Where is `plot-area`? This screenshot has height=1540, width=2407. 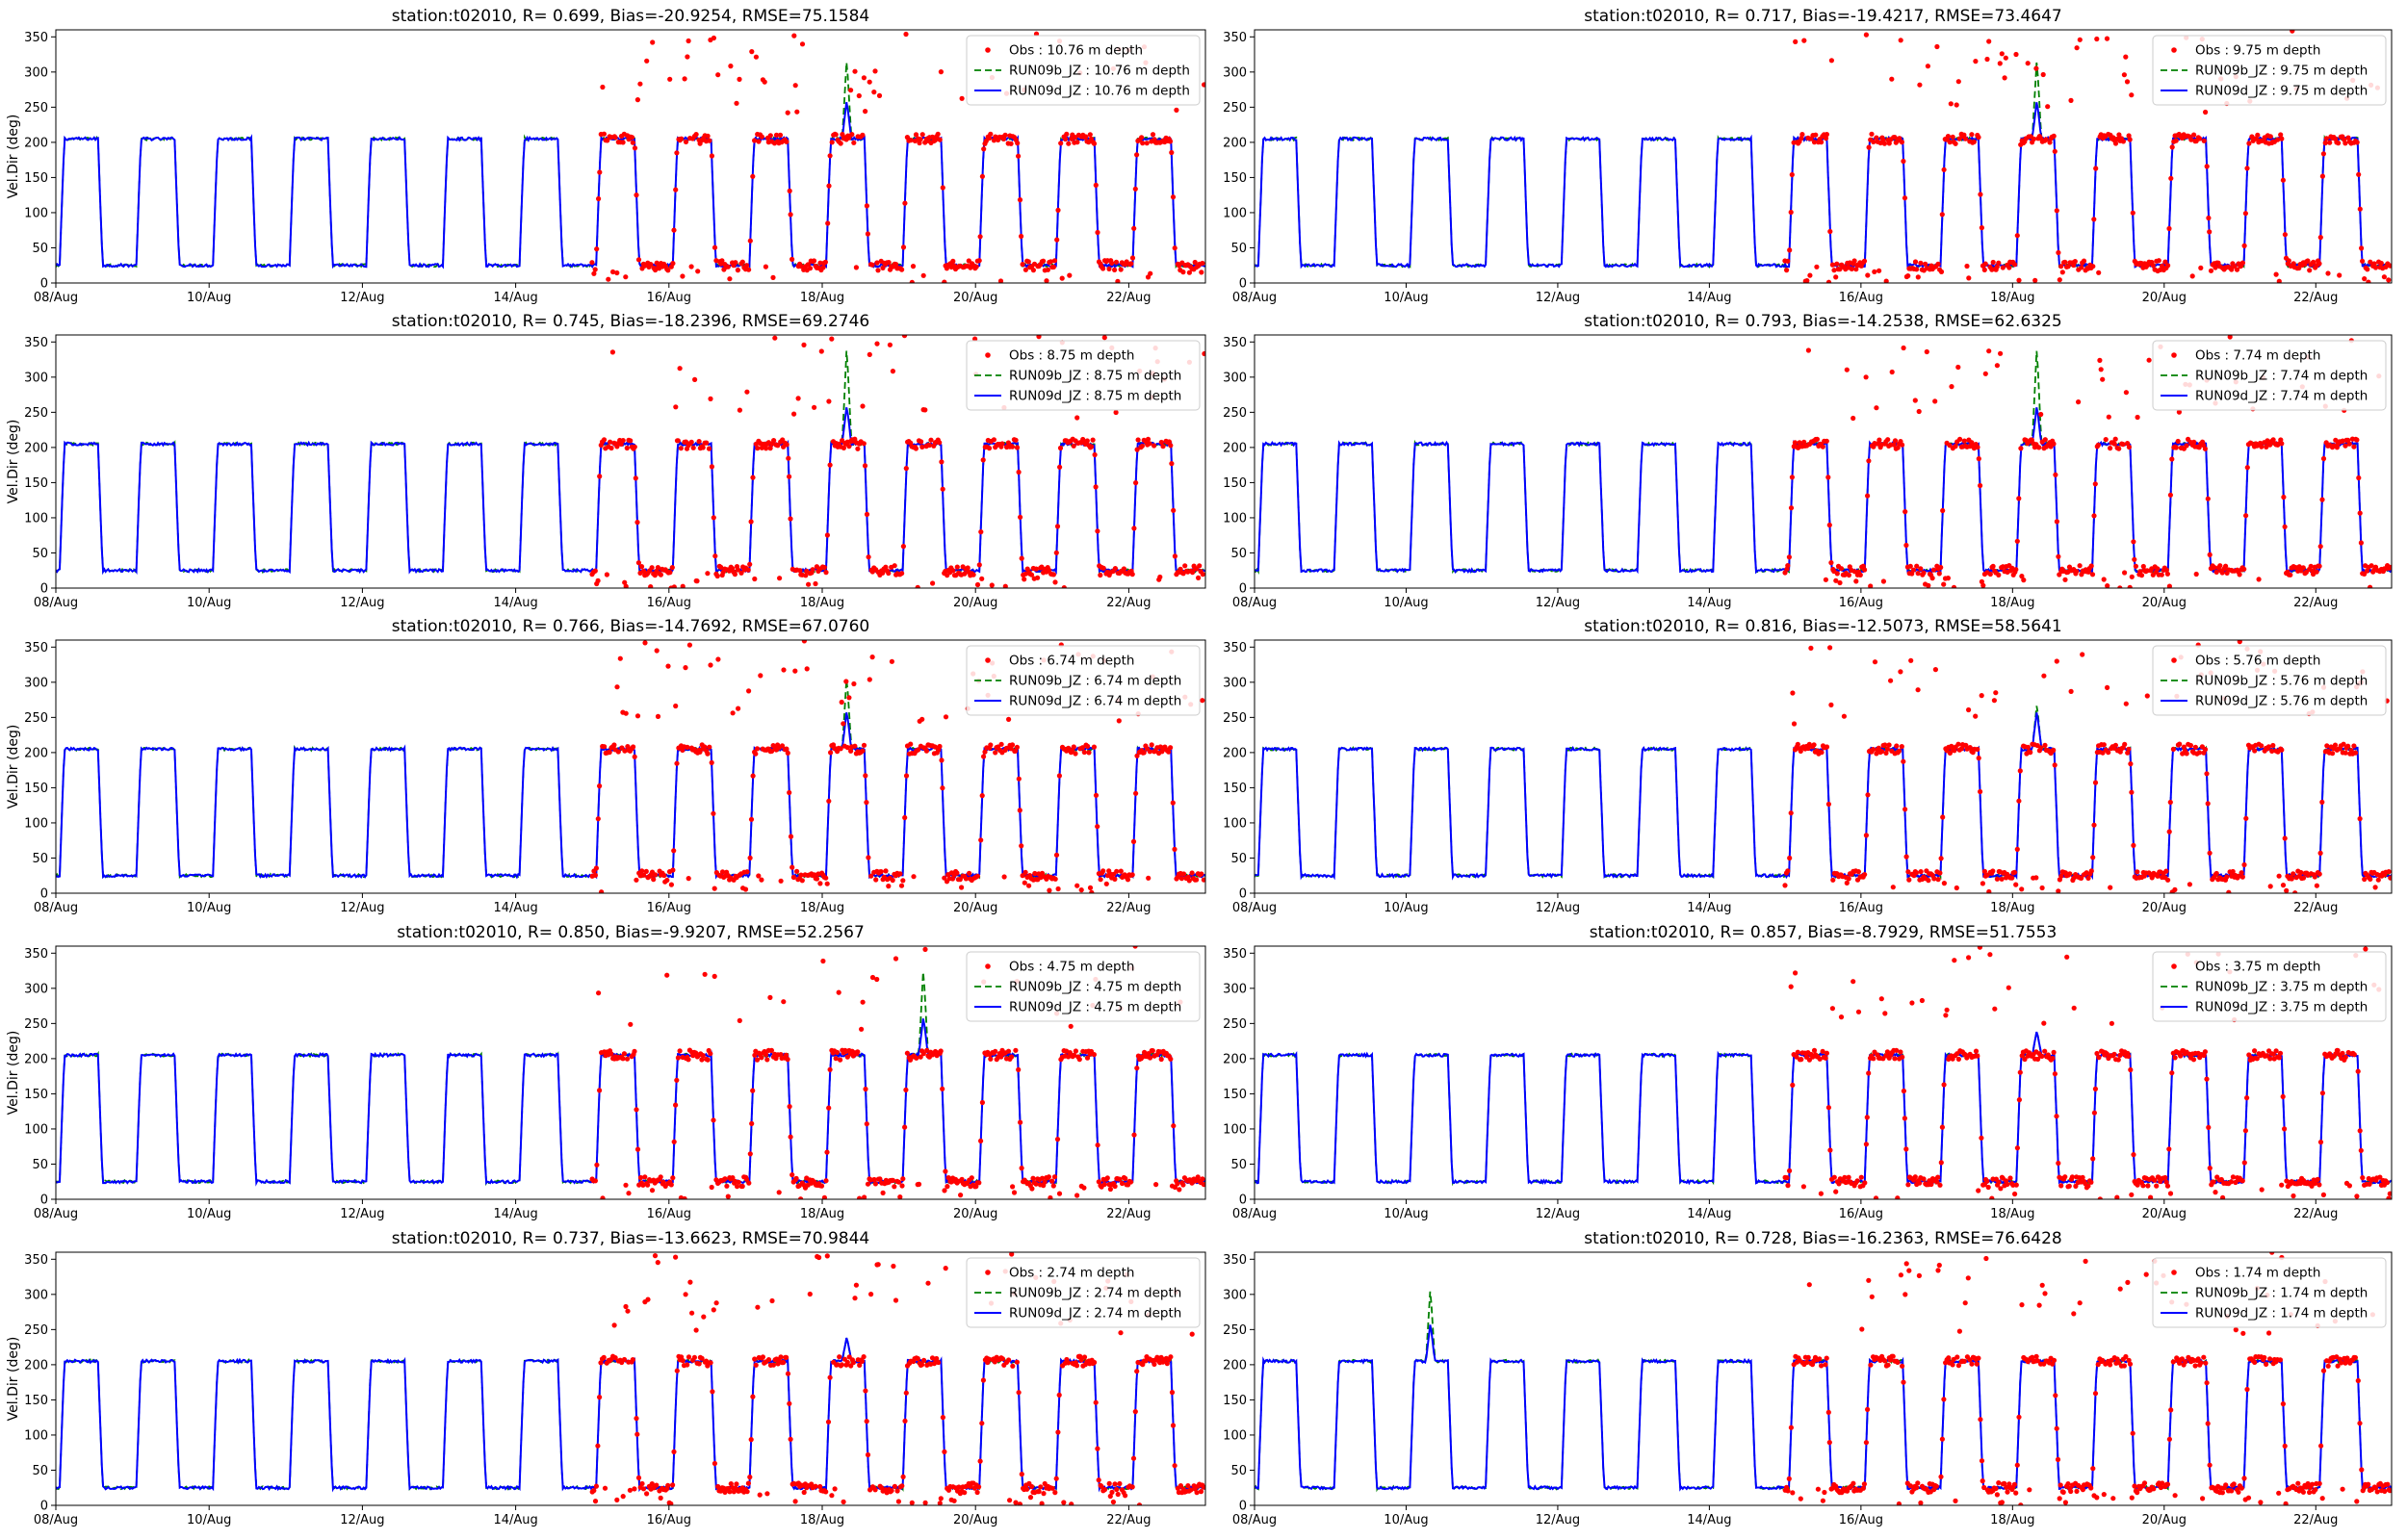 plot-area is located at coordinates (1823, 1072).